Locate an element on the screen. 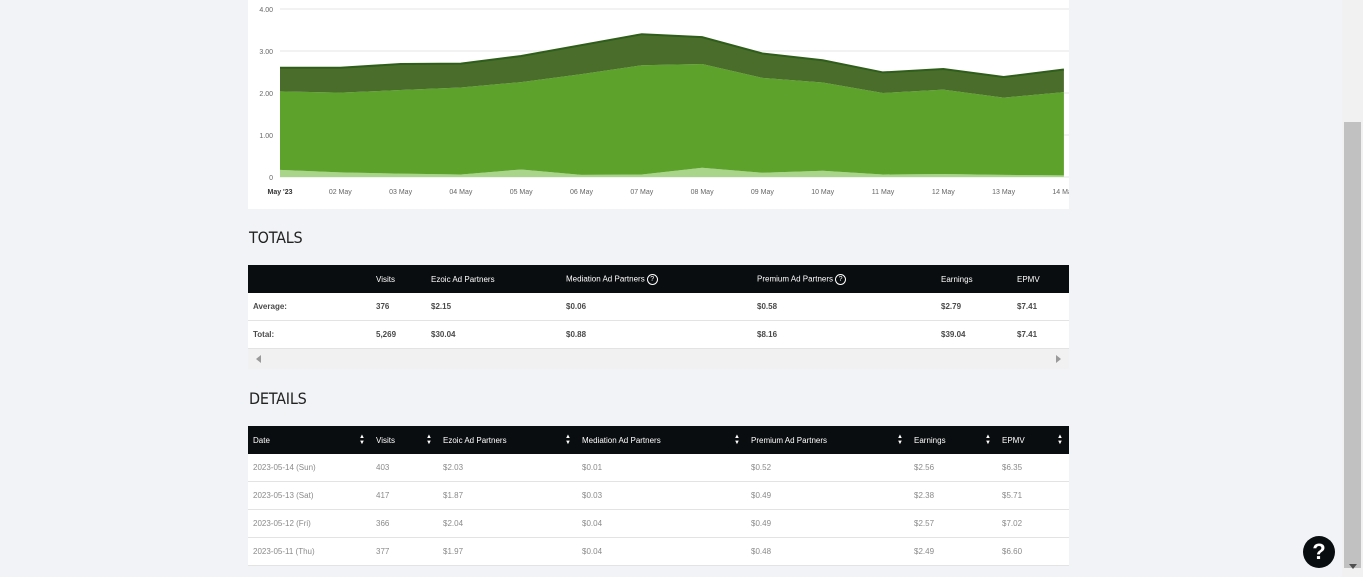 The image size is (1363, 577). table-cell: 2023-05-12 (Fri) is located at coordinates (309, 523).